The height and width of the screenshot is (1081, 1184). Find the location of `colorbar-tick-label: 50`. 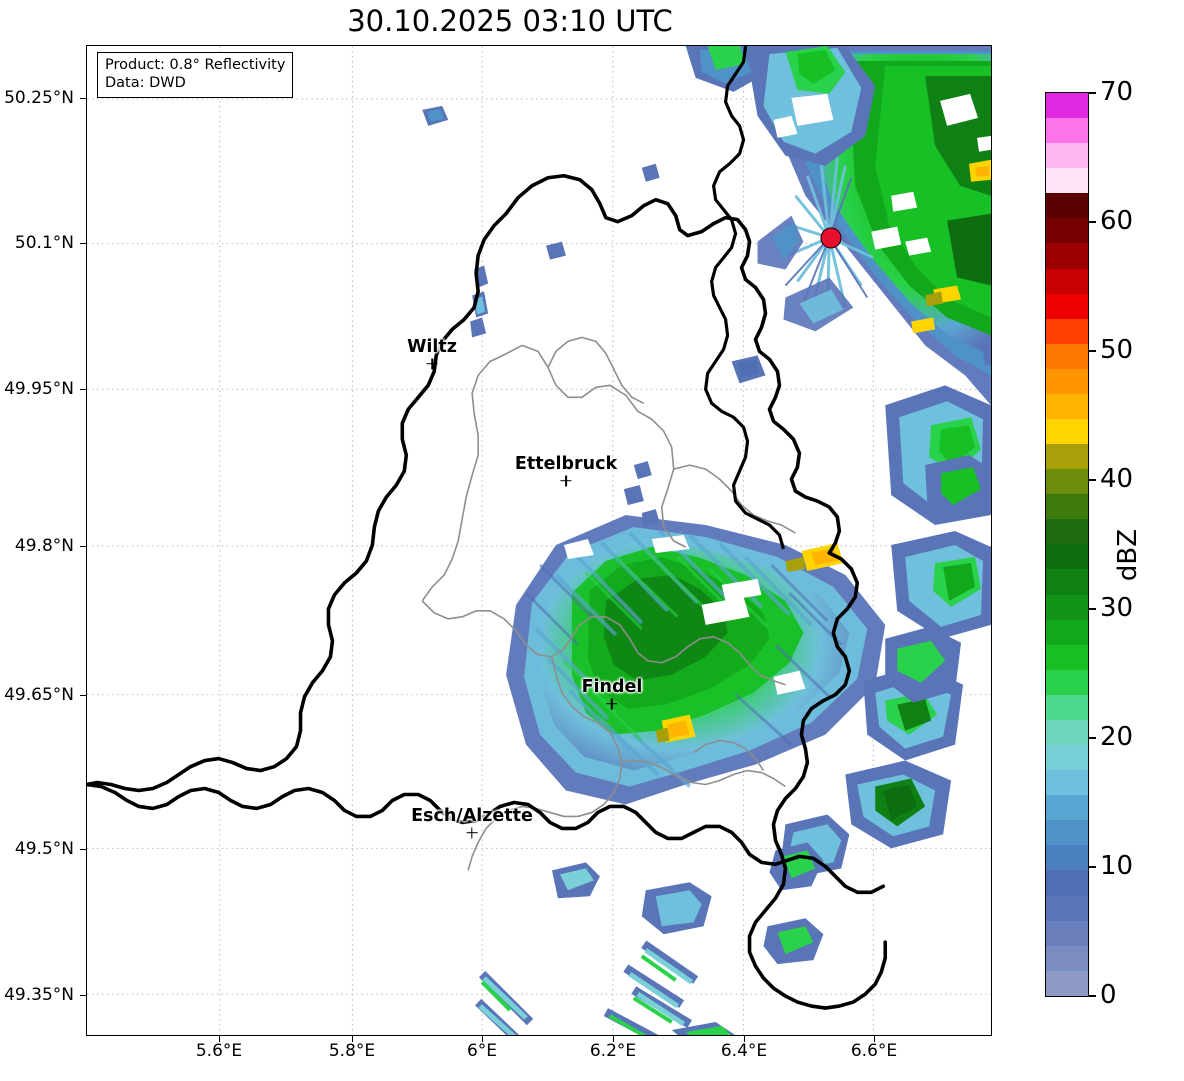

colorbar-tick-label: 50 is located at coordinates (1117, 350).